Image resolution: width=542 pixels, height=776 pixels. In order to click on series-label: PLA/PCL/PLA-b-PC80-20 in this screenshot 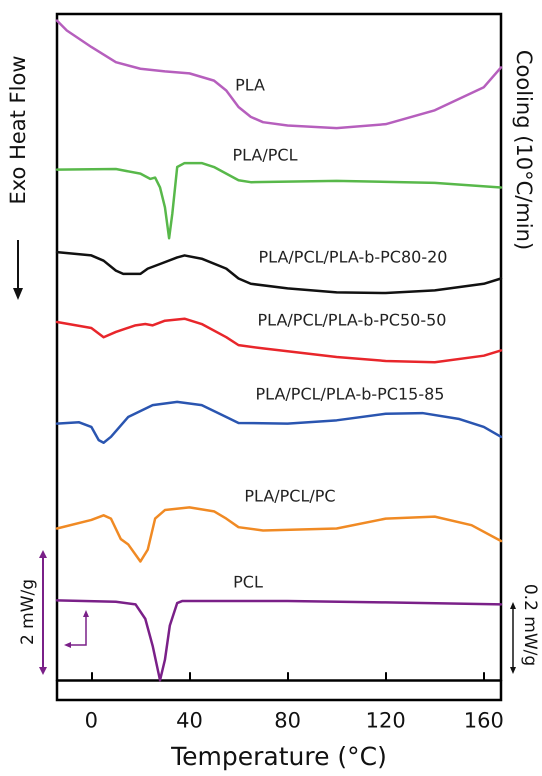, I will do `click(353, 257)`.